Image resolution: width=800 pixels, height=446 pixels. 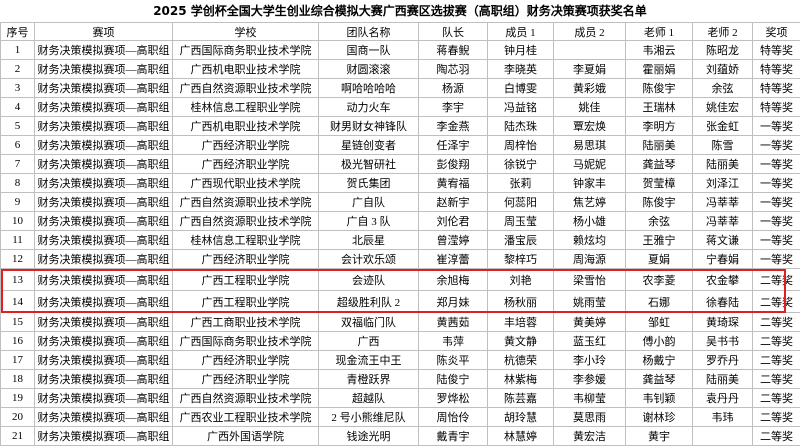 I want to click on table-cell: 陈芸嘉, so click(x=521, y=398).